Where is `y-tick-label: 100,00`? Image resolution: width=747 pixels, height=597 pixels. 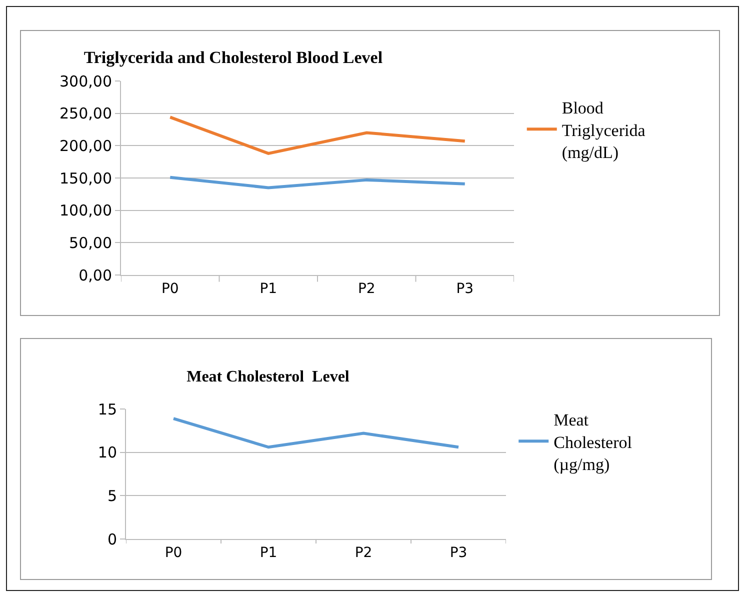 y-tick-label: 100,00 is located at coordinates (86, 211).